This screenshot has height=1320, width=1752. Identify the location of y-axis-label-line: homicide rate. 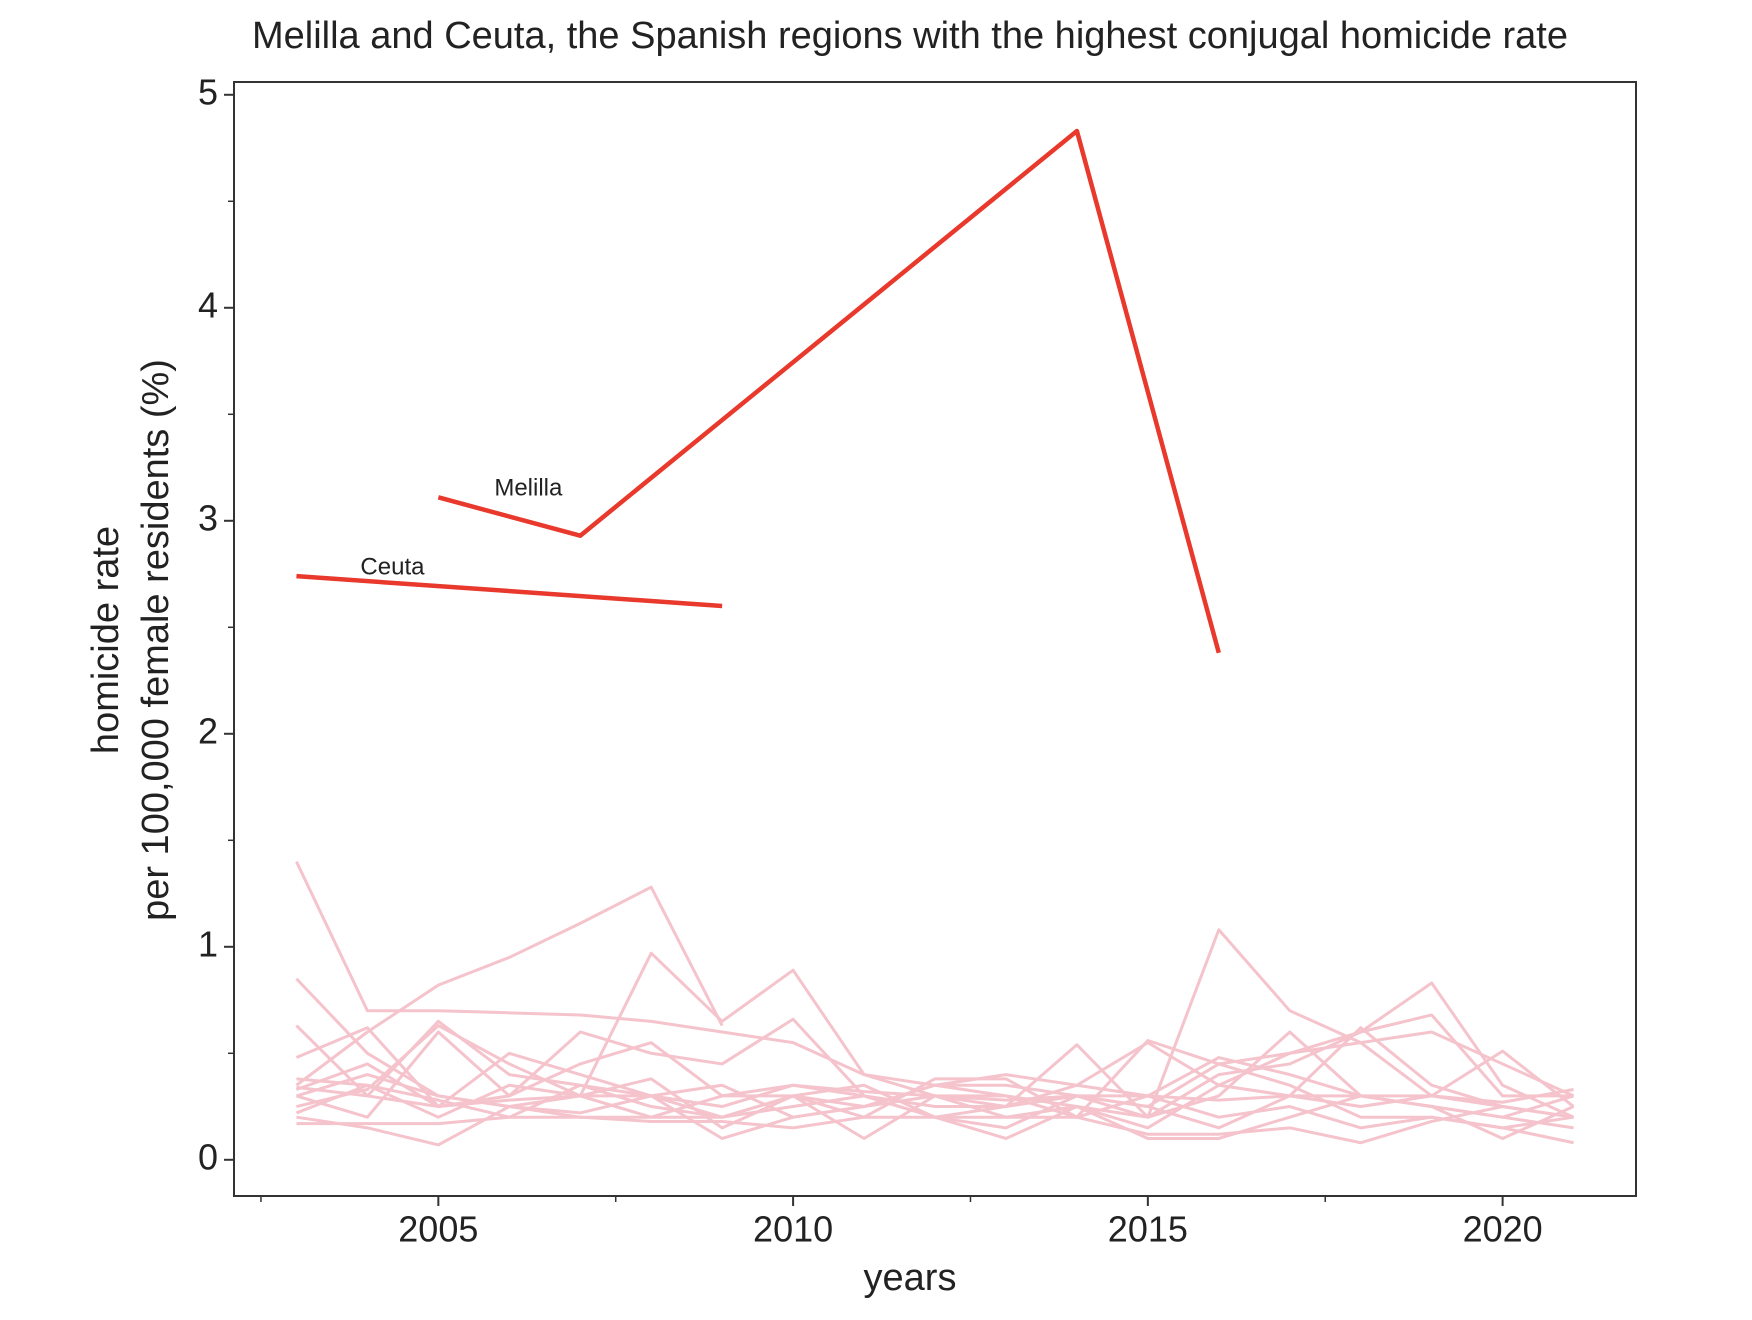
(106, 640).